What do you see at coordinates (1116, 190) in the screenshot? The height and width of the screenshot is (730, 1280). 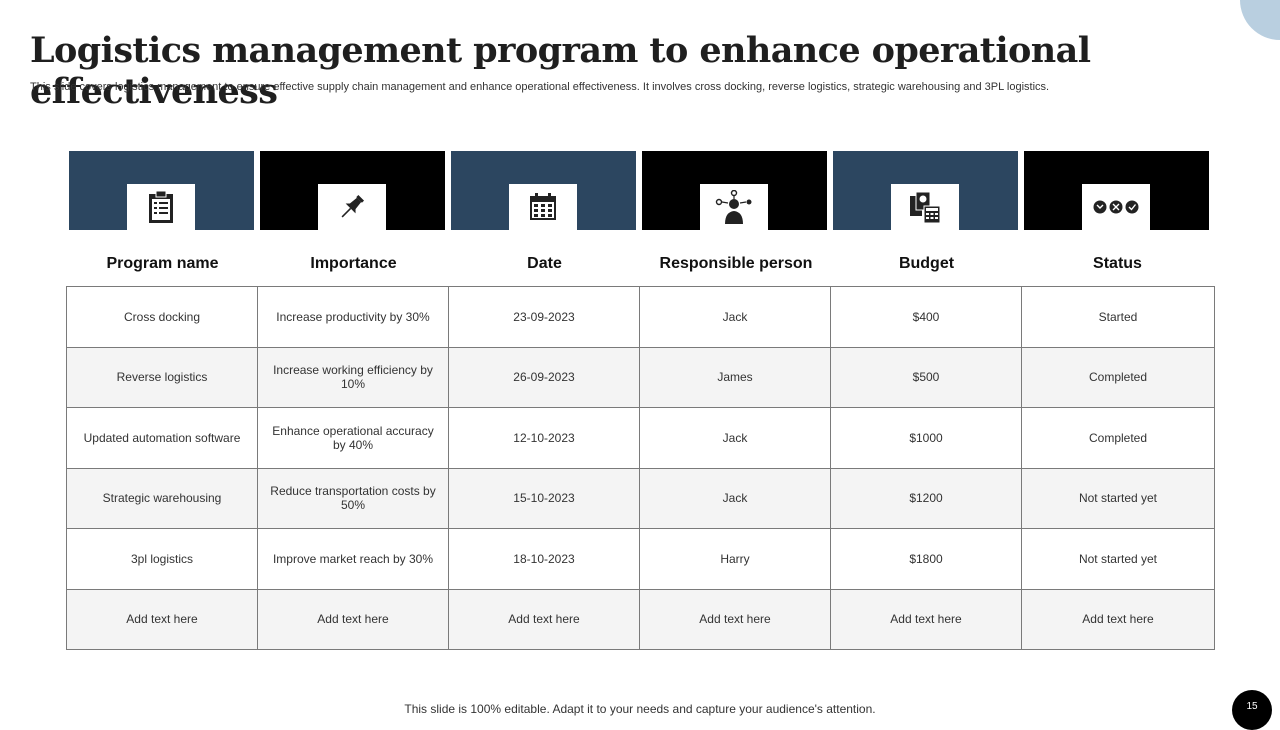 I see `header-block-status` at bounding box center [1116, 190].